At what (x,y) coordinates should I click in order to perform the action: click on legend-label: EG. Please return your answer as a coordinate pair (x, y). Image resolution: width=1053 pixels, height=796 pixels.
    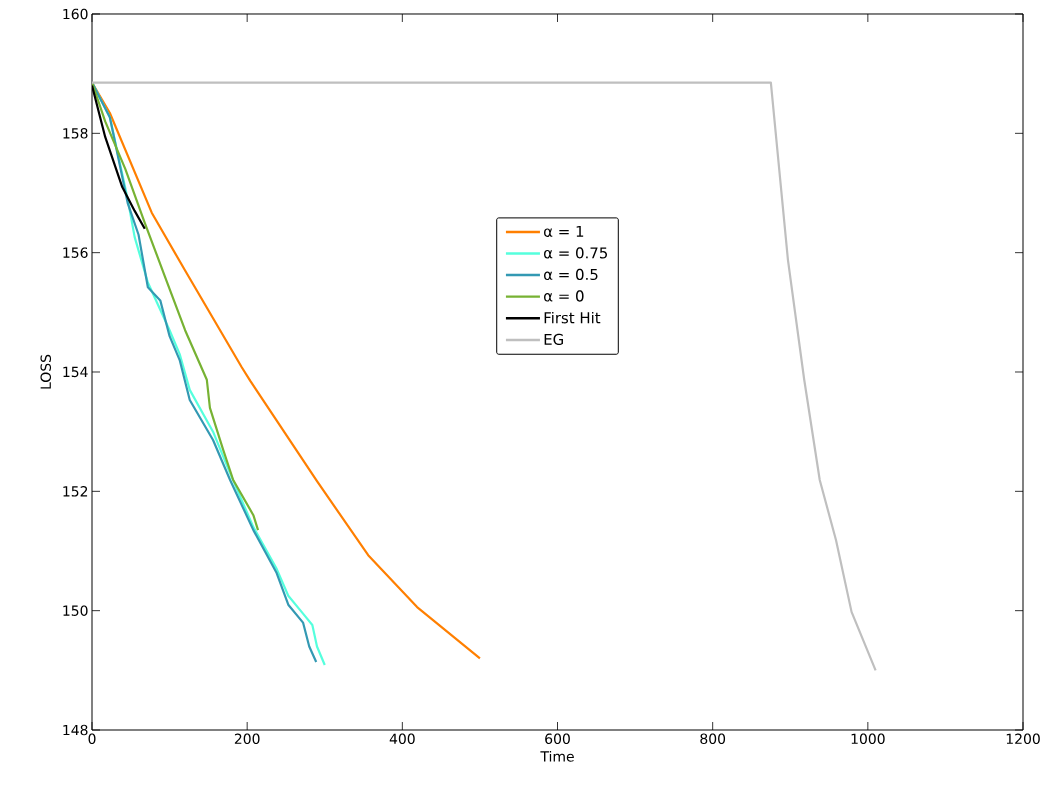
    Looking at the image, I should click on (553, 339).